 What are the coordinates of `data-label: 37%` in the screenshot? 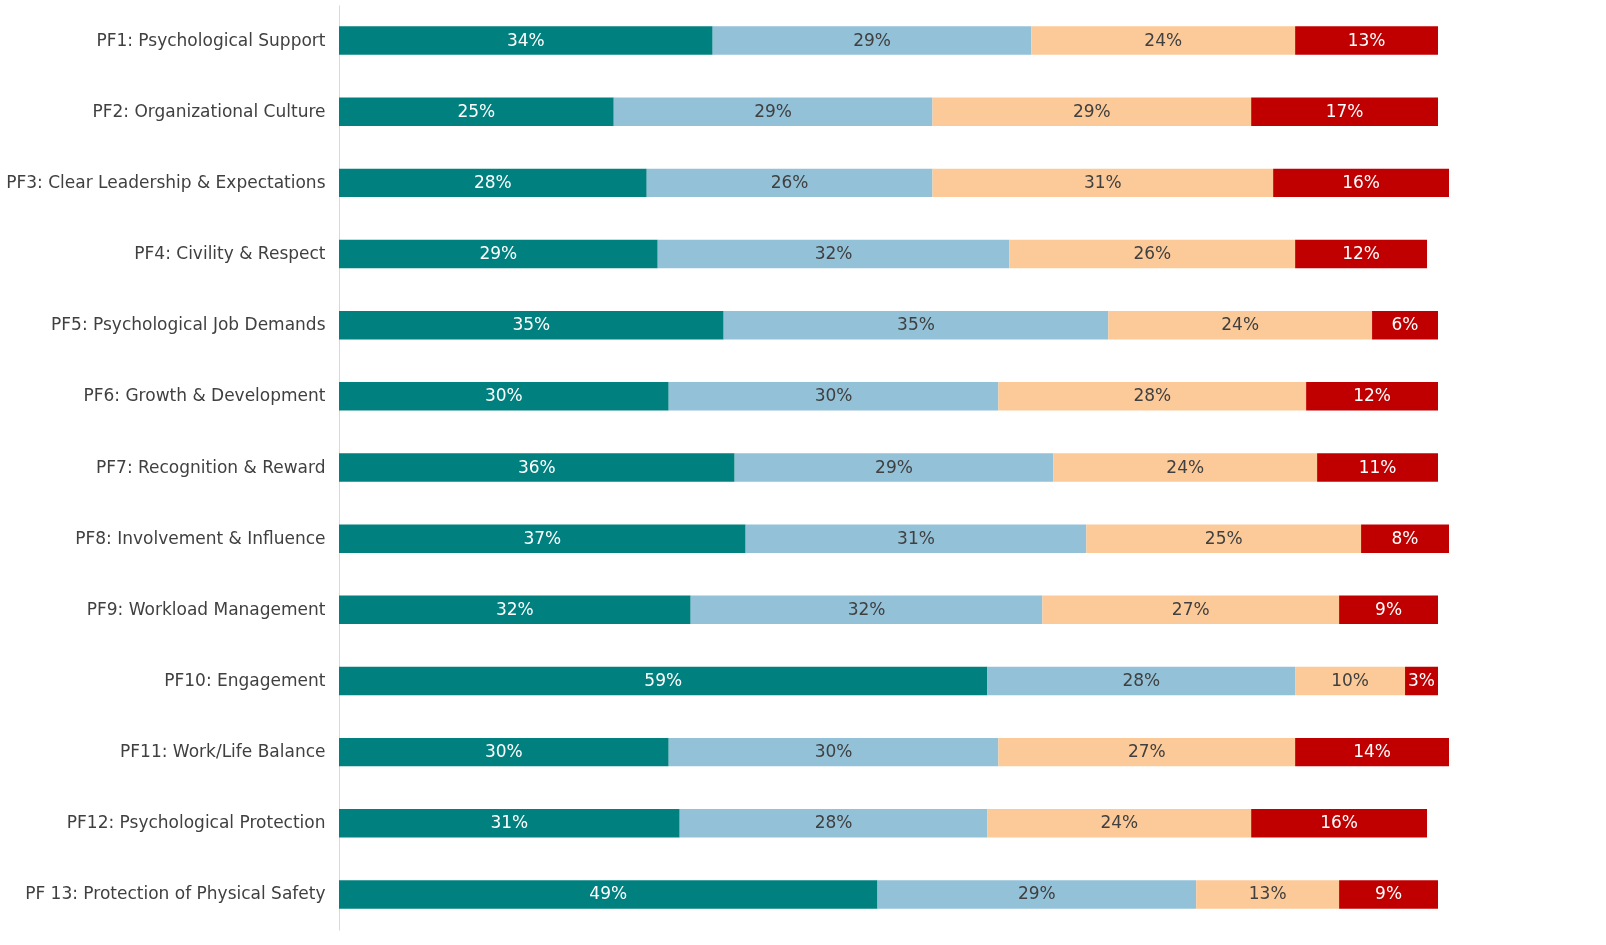 It's located at (542, 537).